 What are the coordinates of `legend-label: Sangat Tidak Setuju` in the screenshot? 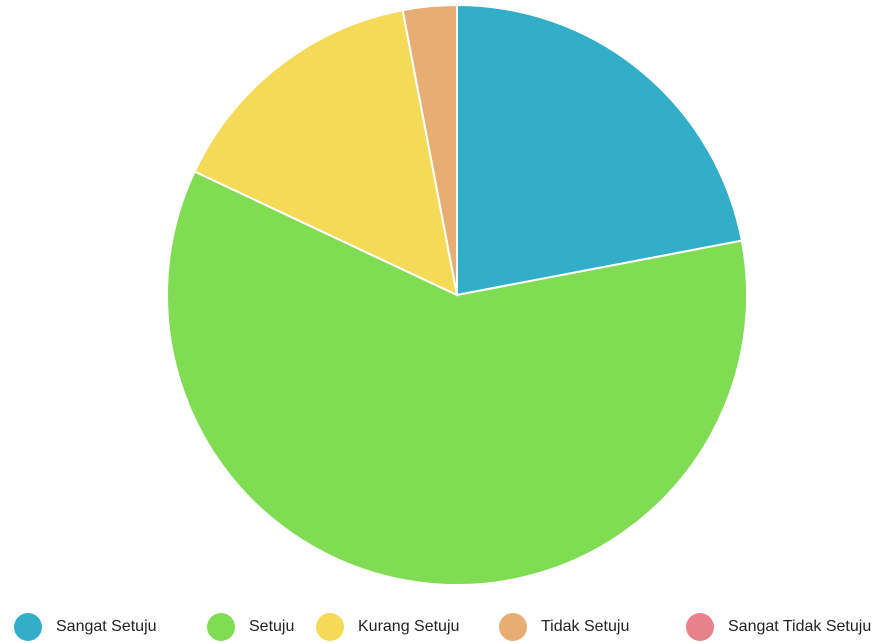 It's located at (799, 626).